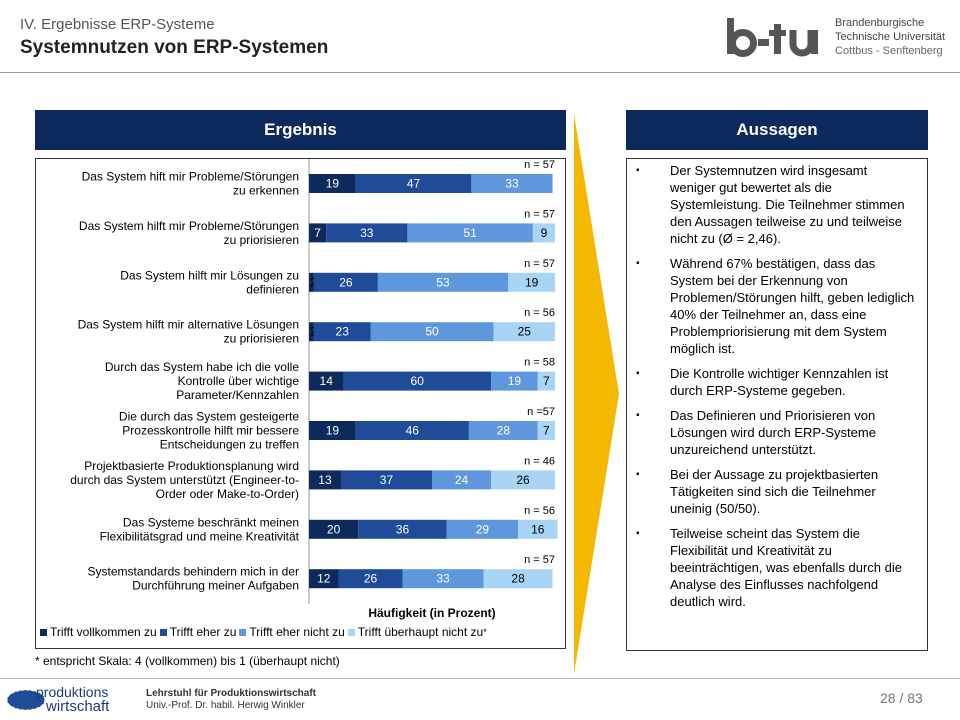 Image resolution: width=960 pixels, height=720 pixels. What do you see at coordinates (297, 632) in the screenshot?
I see `legend-label: Trifft eher nicht zu` at bounding box center [297, 632].